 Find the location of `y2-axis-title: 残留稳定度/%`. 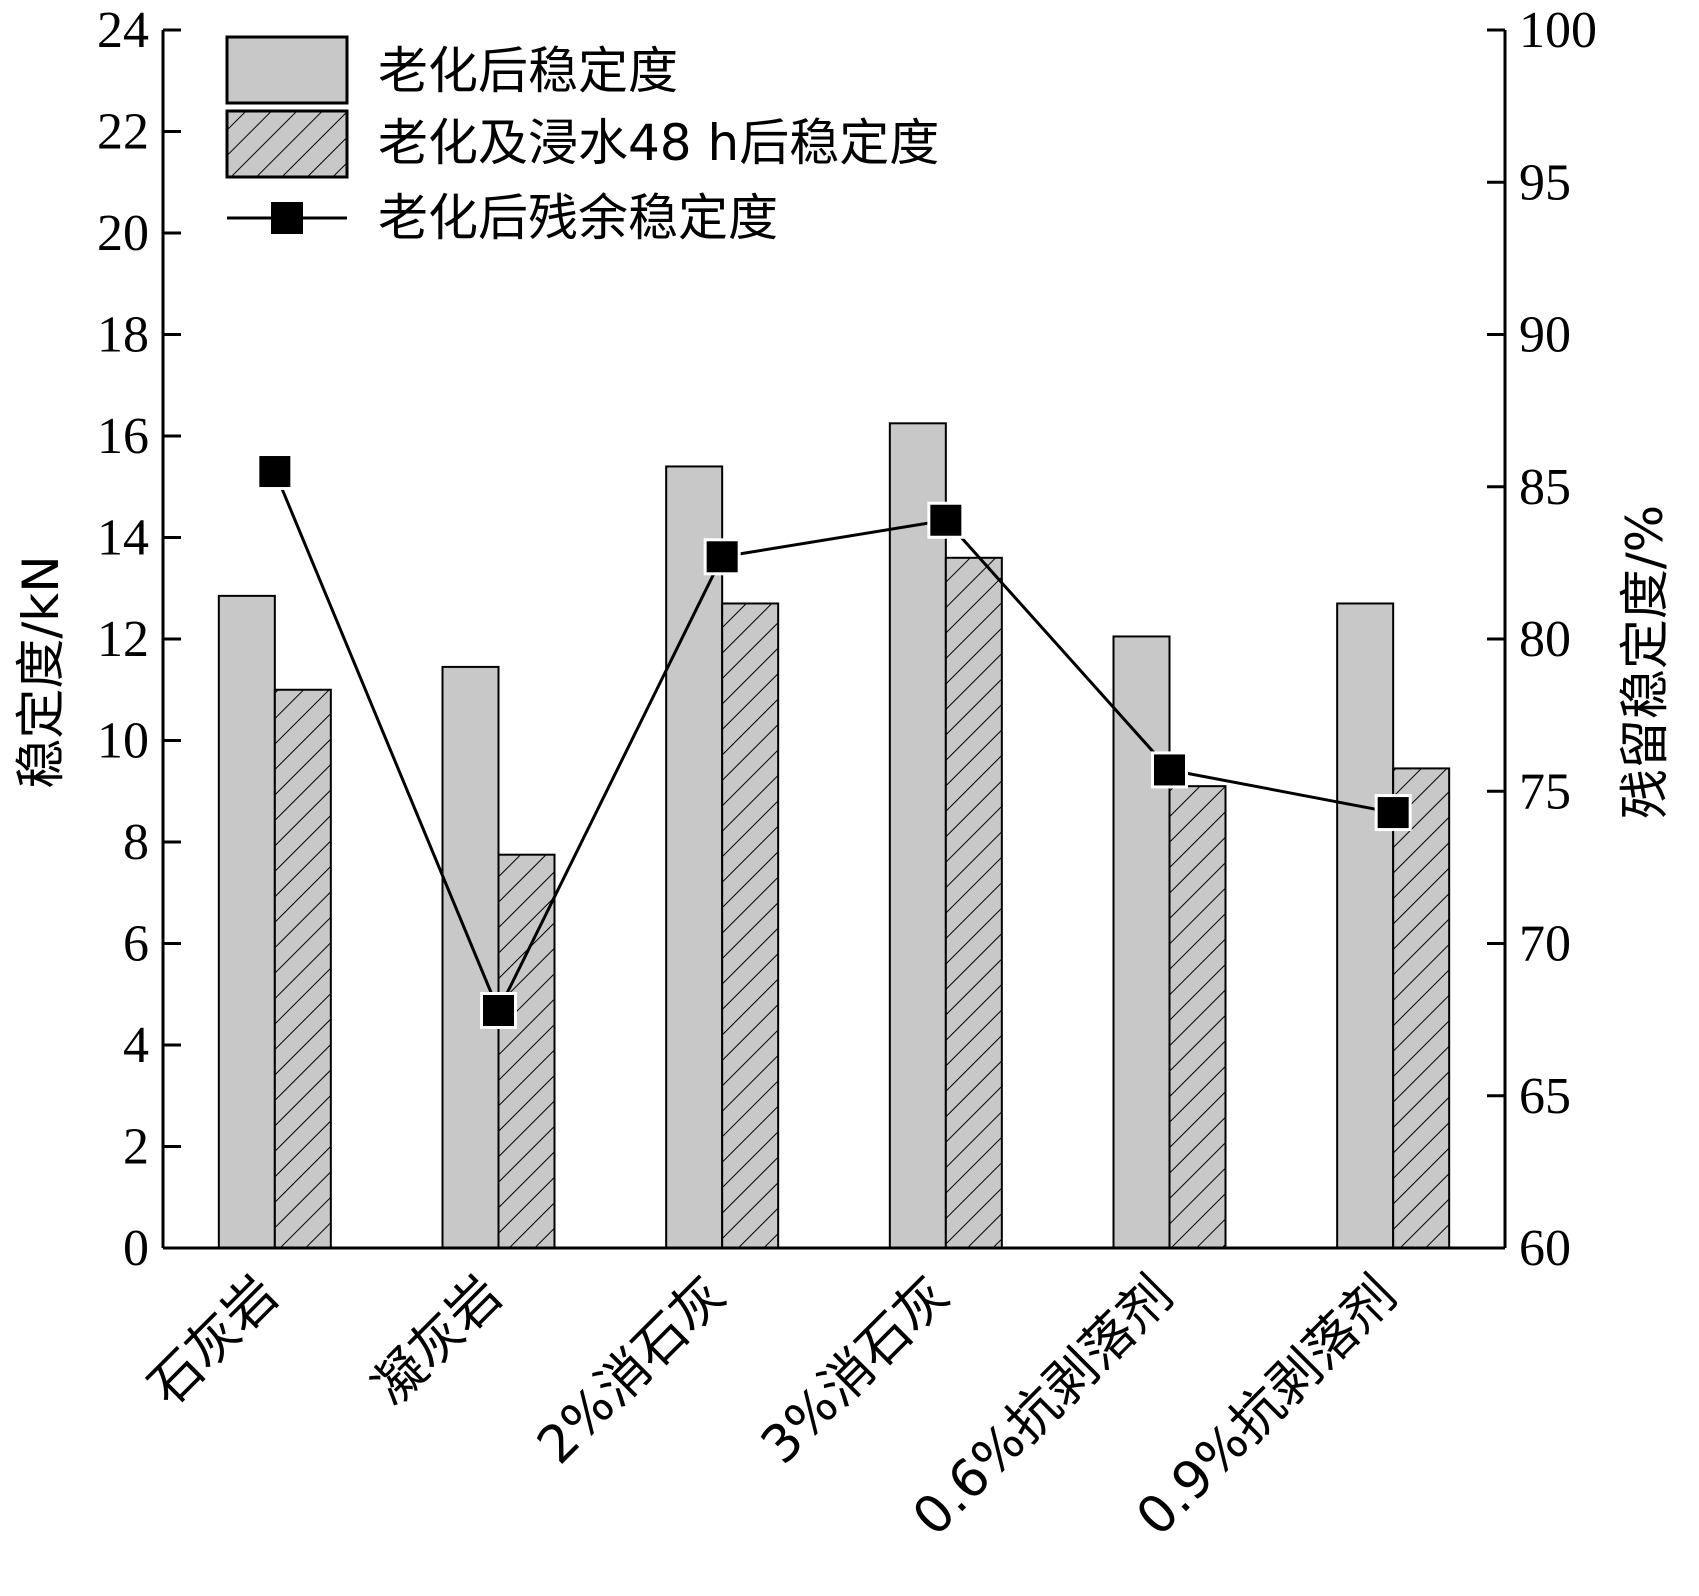

y2-axis-title: 残留稳定度/% is located at coordinates (1645, 662).